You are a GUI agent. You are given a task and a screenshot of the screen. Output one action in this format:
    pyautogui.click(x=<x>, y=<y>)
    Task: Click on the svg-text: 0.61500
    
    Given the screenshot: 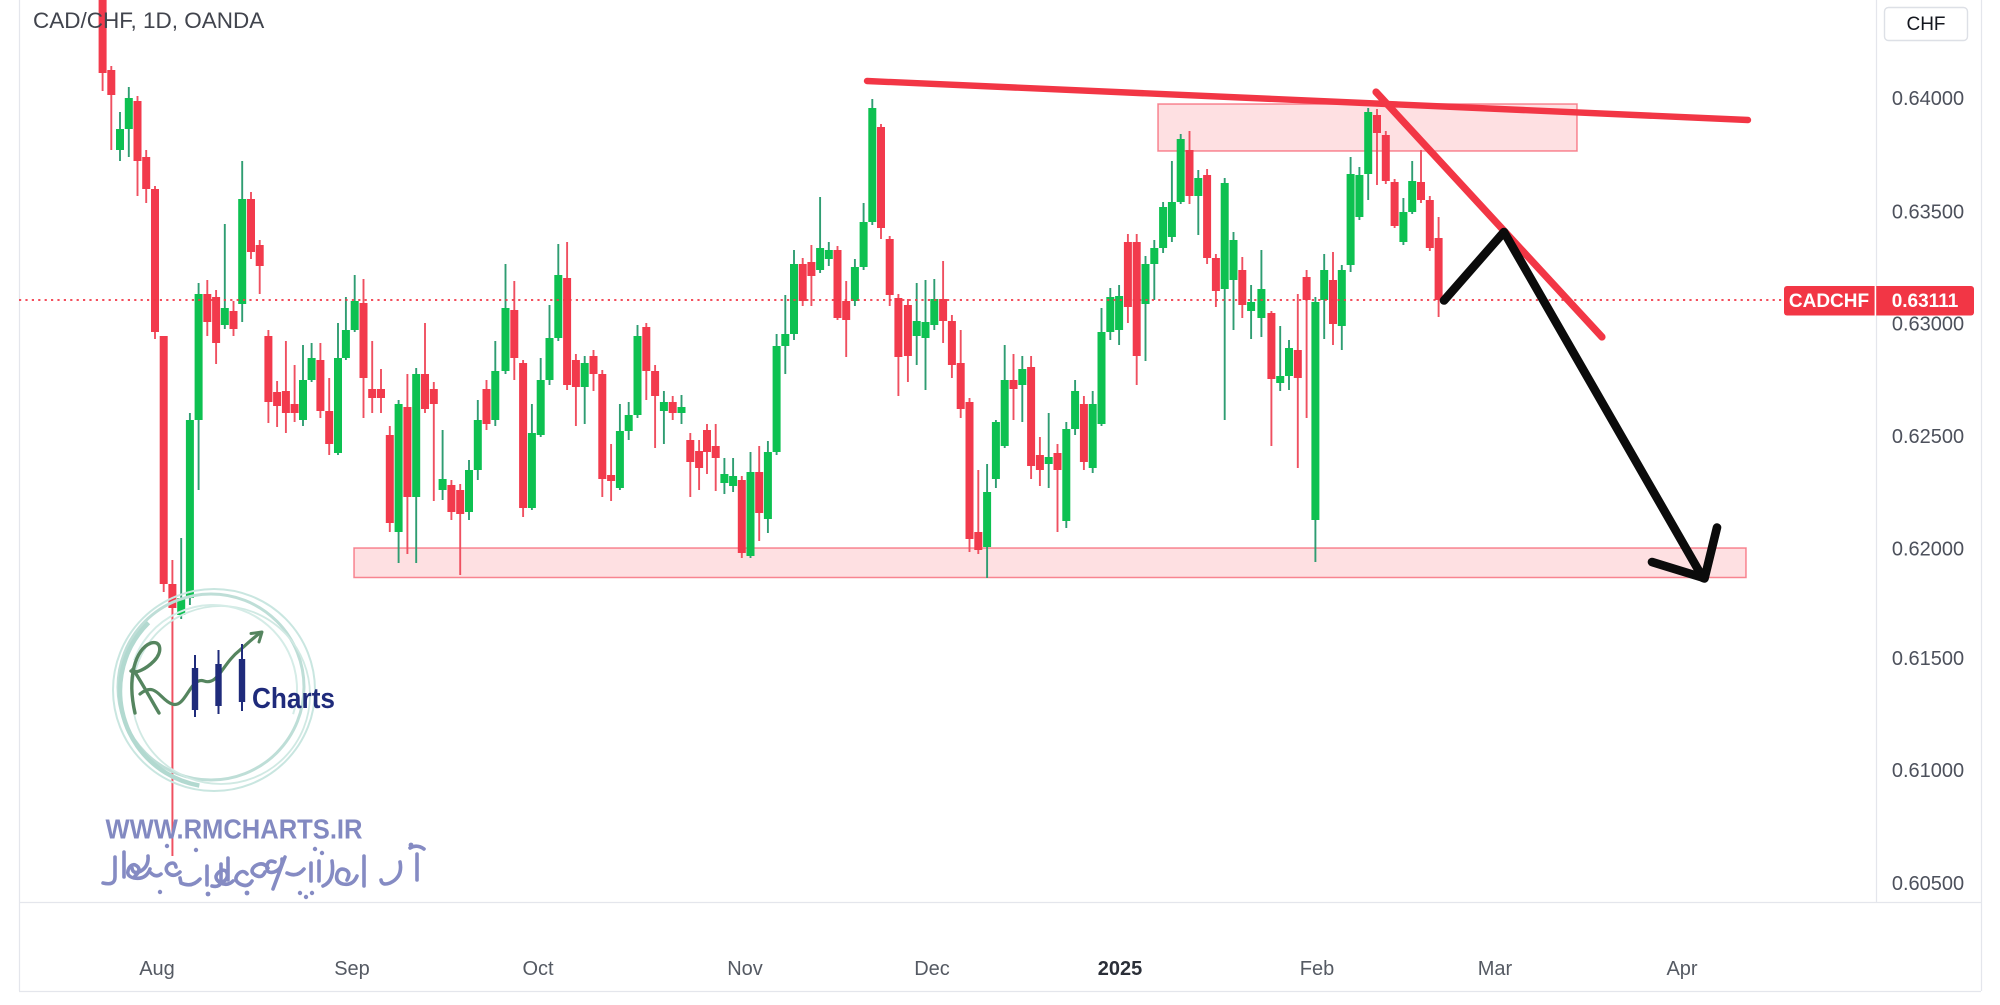 What is the action you would take?
    pyautogui.click(x=1928, y=659)
    